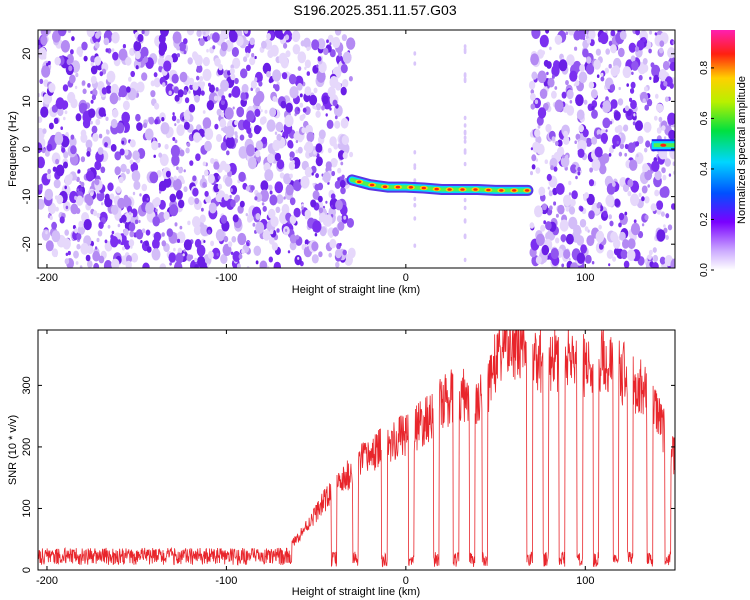  What do you see at coordinates (27, 101) in the screenshot?
I see `y-tick-label: 10` at bounding box center [27, 101].